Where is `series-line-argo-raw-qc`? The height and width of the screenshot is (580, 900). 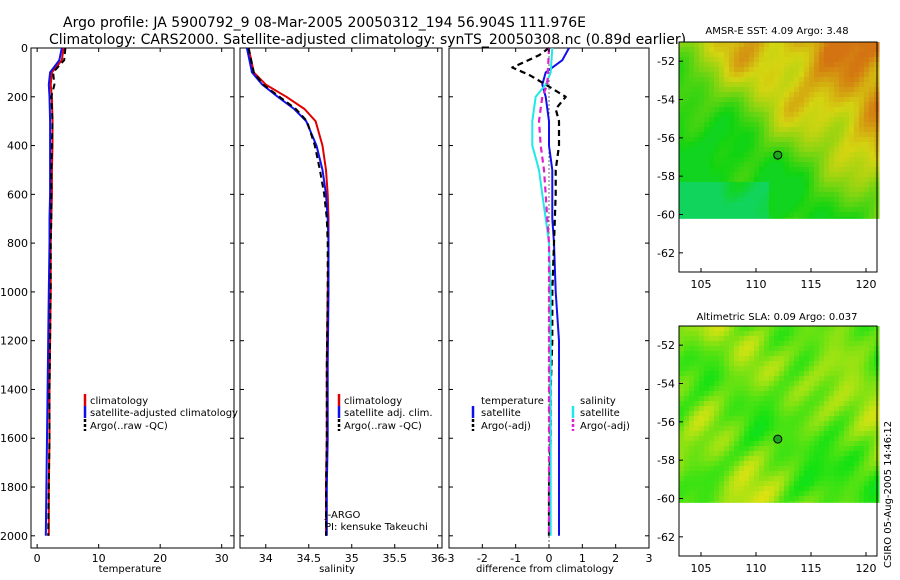
series-line-argo-raw-qc is located at coordinates (57, 291).